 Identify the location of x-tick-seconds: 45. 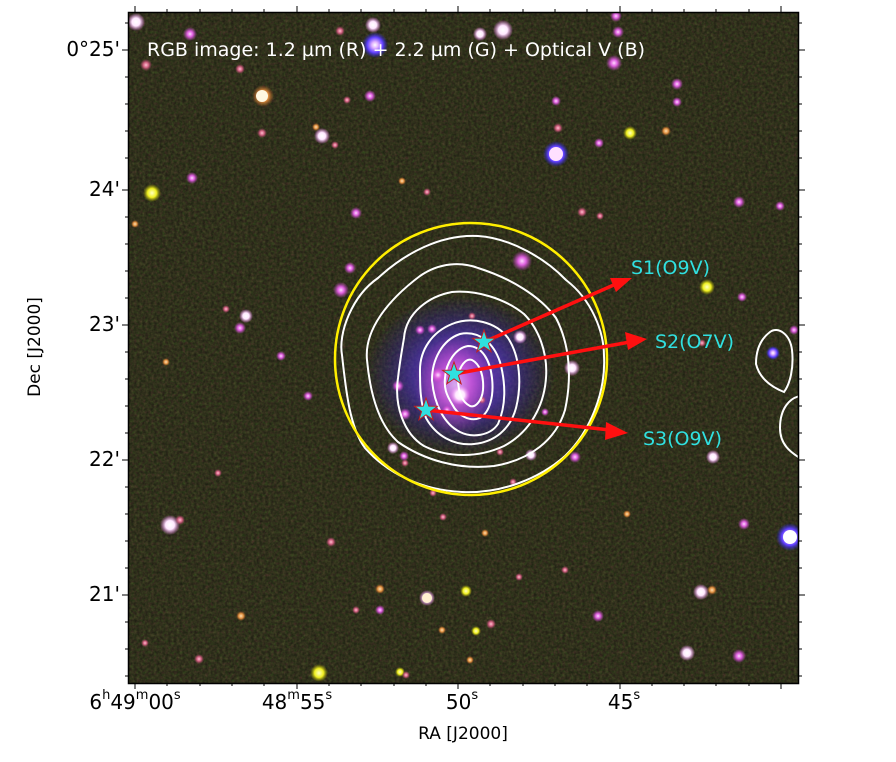
(620, 702).